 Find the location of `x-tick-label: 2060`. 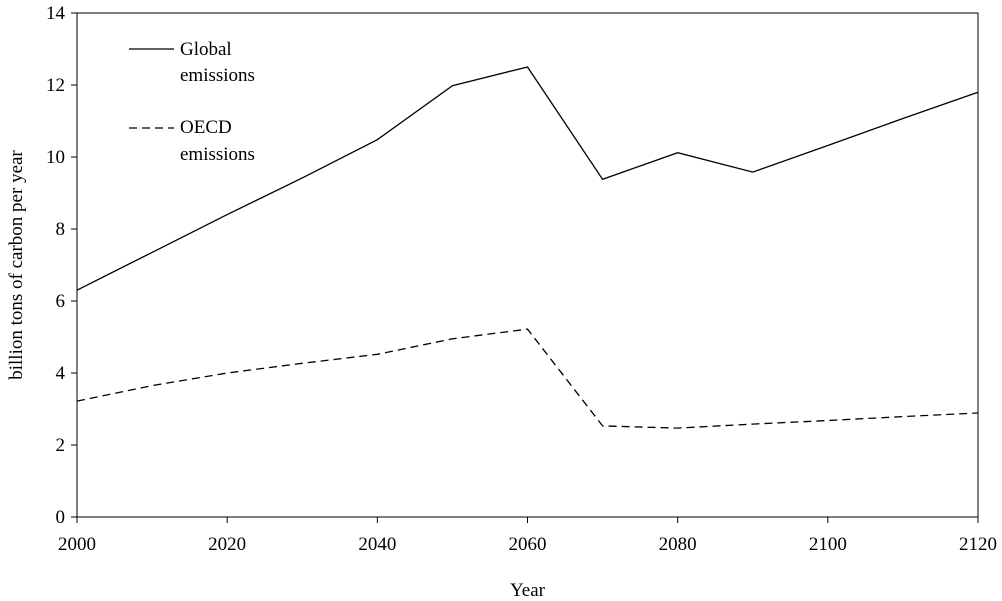

x-tick-label: 2060 is located at coordinates (528, 544).